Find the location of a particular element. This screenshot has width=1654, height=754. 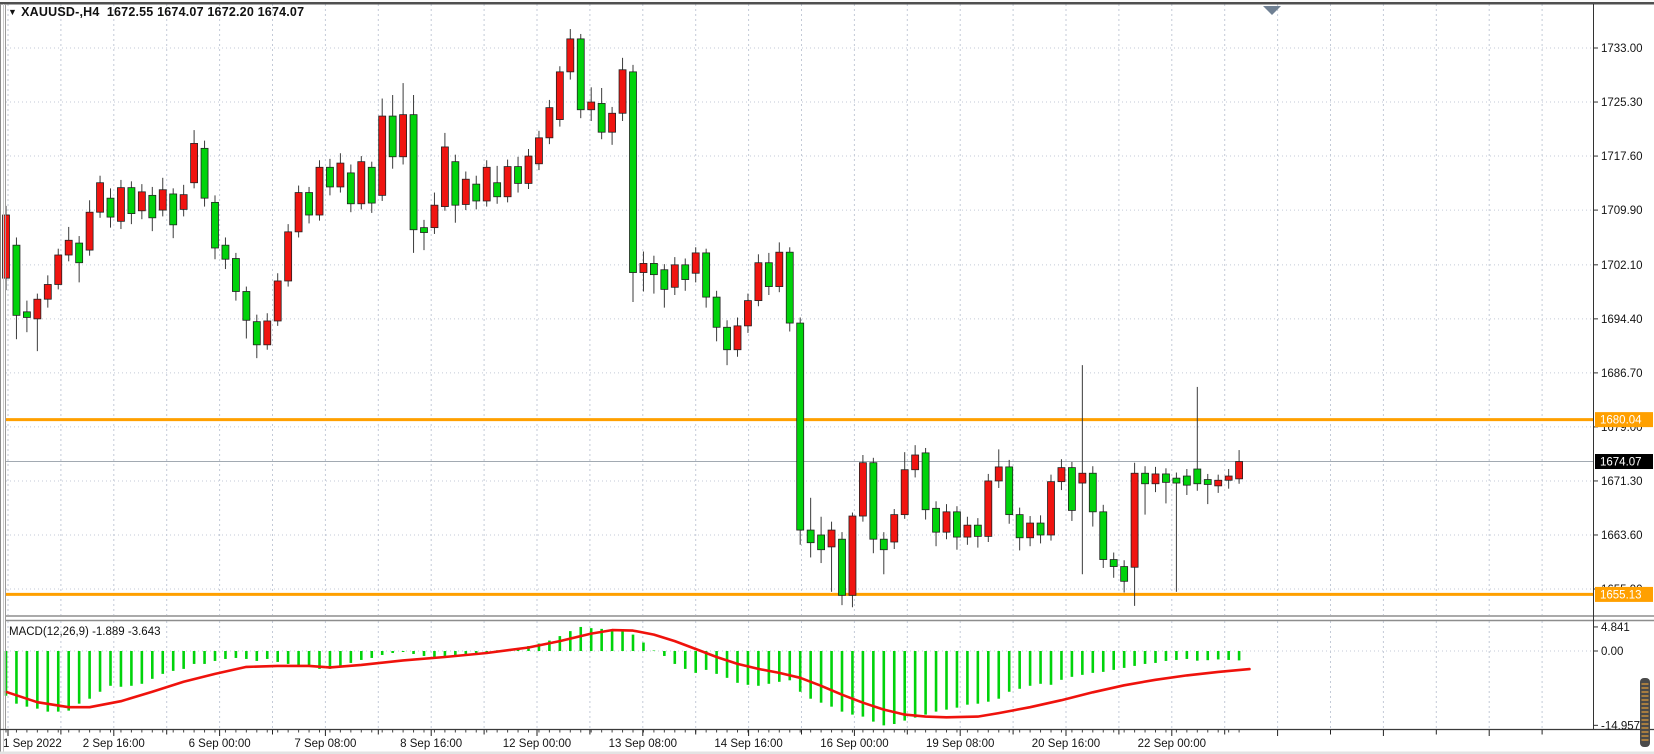

price-tick-label: 1733.00 is located at coordinates (1622, 49).